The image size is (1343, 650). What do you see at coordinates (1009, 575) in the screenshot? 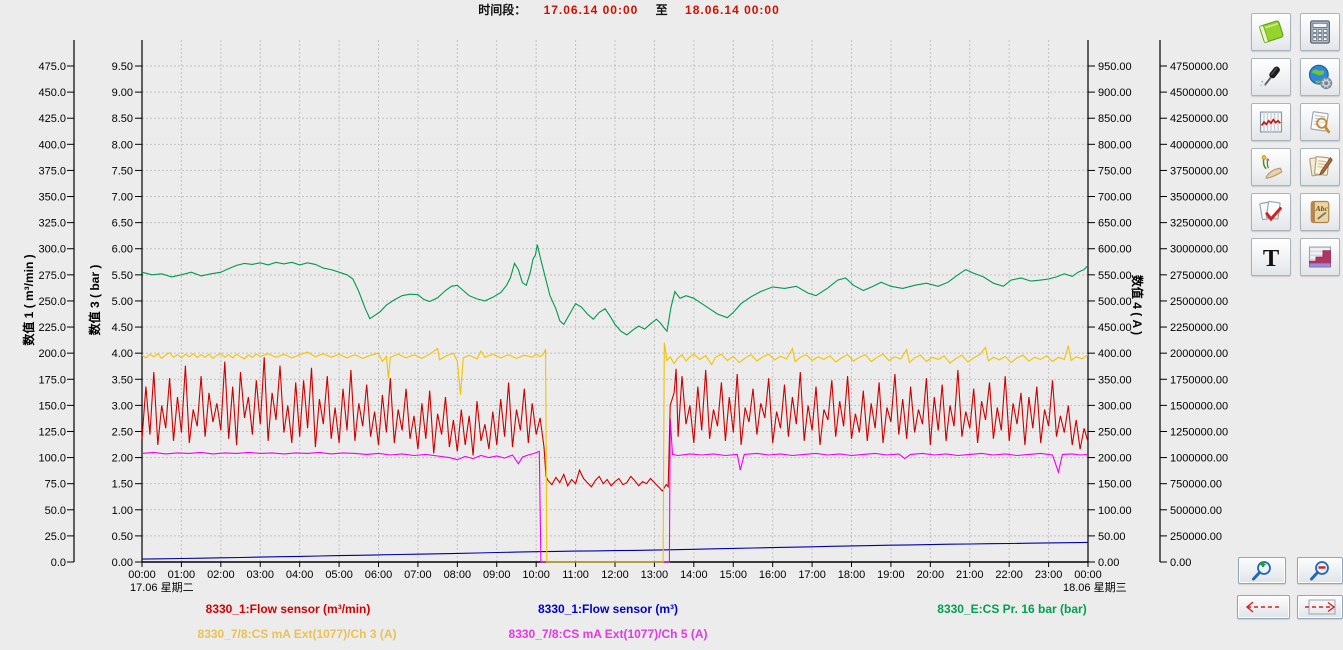
I see `svg-text: 22:00` at bounding box center [1009, 575].